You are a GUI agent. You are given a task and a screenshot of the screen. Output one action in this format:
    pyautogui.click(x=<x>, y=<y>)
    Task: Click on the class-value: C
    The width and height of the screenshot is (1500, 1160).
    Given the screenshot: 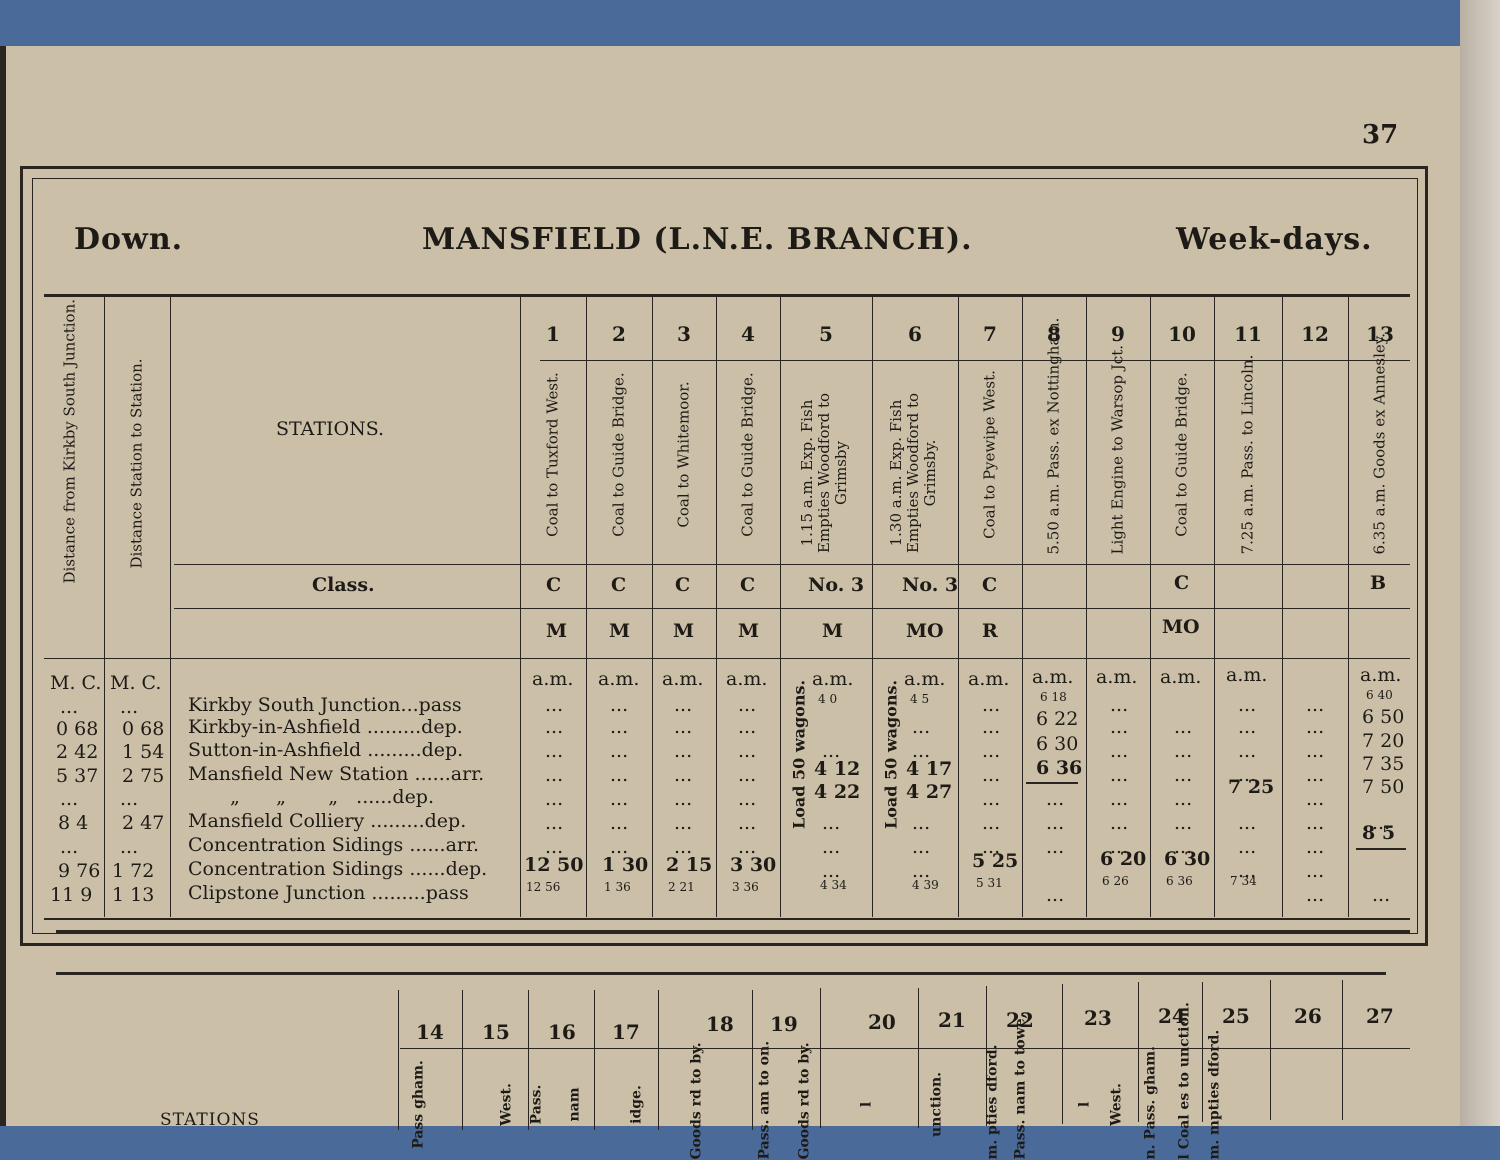 What is the action you would take?
    pyautogui.click(x=1182, y=583)
    